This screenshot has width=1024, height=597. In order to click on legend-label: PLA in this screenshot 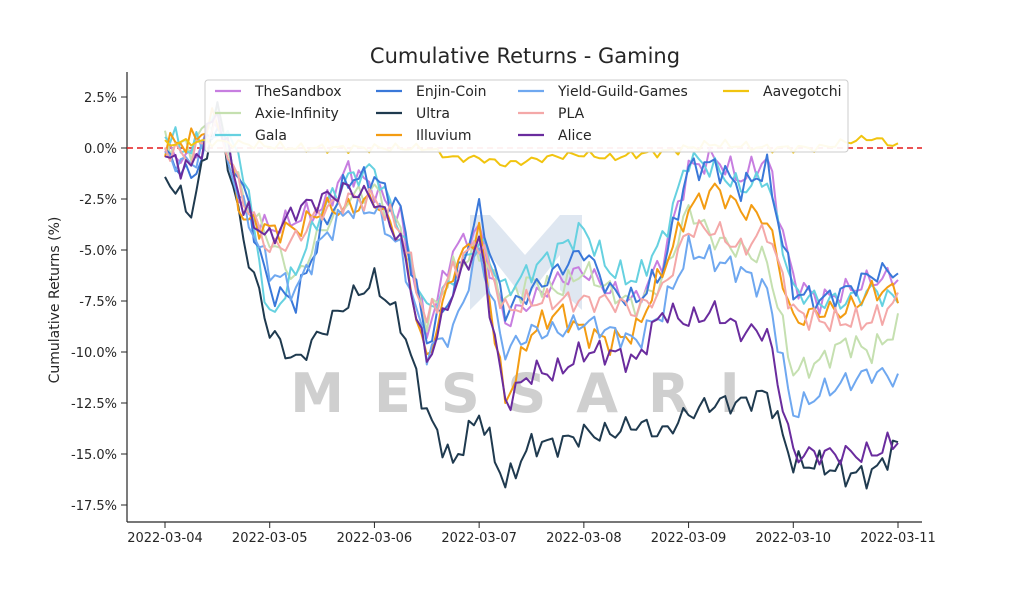, I will do `click(571, 114)`.